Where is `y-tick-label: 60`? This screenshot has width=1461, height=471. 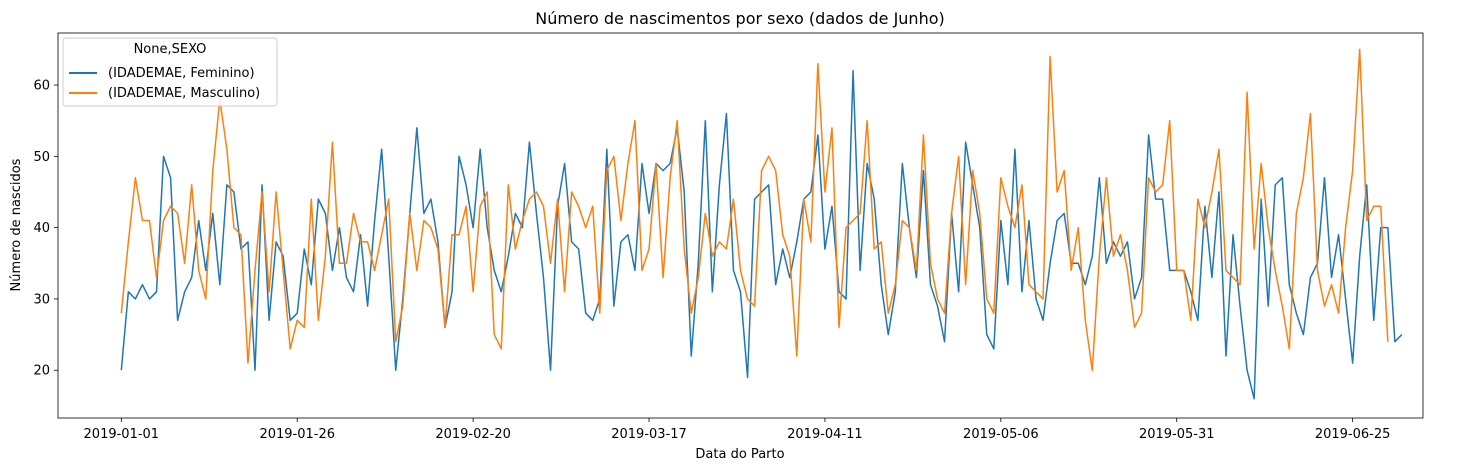 y-tick-label: 60 is located at coordinates (41, 86).